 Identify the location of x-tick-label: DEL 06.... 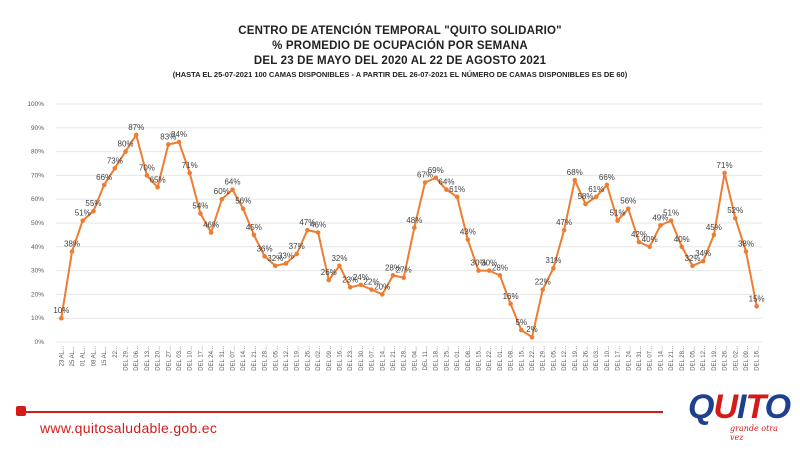
(137, 358).